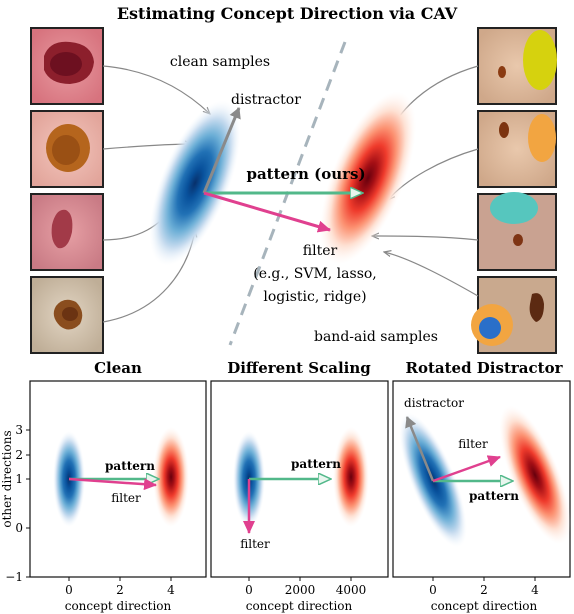 The width and height of the screenshot is (574, 614). I want to click on clean-samples-label: clean samples, so click(220, 62).